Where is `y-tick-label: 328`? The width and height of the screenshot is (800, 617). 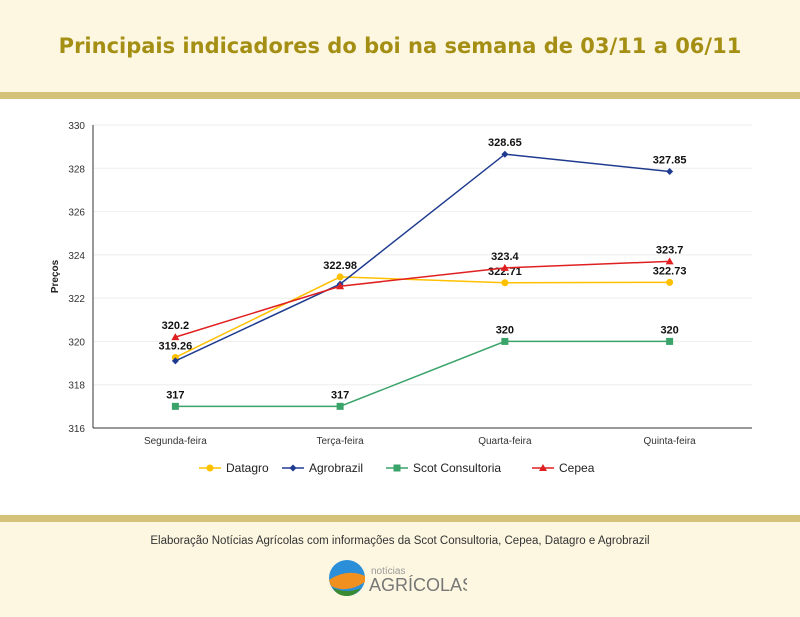 y-tick-label: 328 is located at coordinates (76, 169).